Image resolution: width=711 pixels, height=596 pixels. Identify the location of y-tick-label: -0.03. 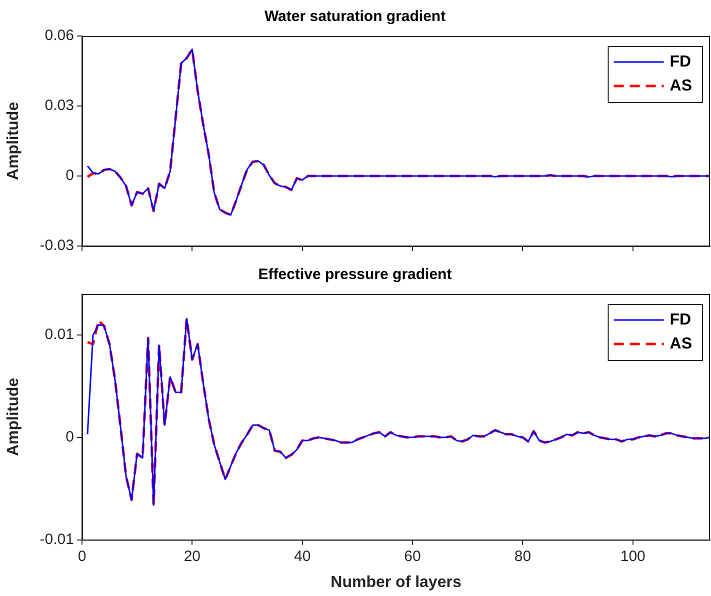
(57, 245).